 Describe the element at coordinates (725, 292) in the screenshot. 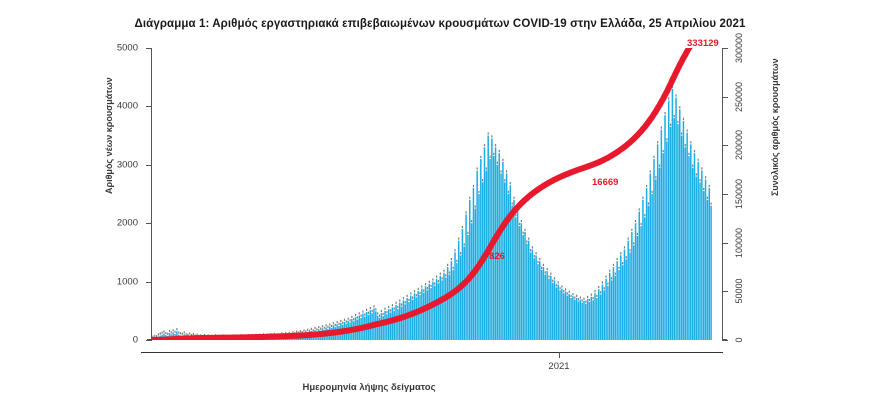

I see `y-axis-right-tick` at that location.